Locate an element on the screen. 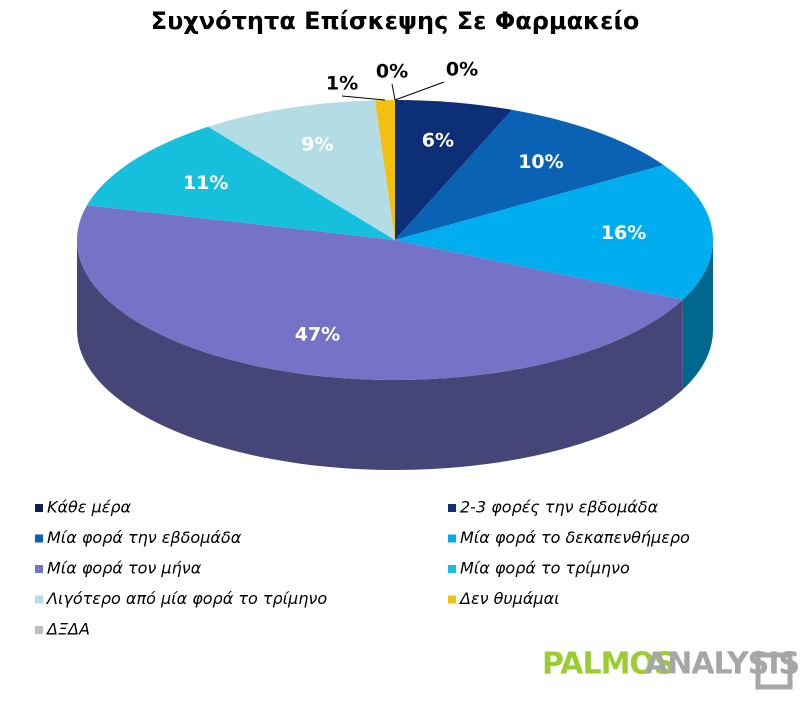 Image resolution: width=806 pixels, height=701 pixels. logo-box is located at coordinates (774, 671).